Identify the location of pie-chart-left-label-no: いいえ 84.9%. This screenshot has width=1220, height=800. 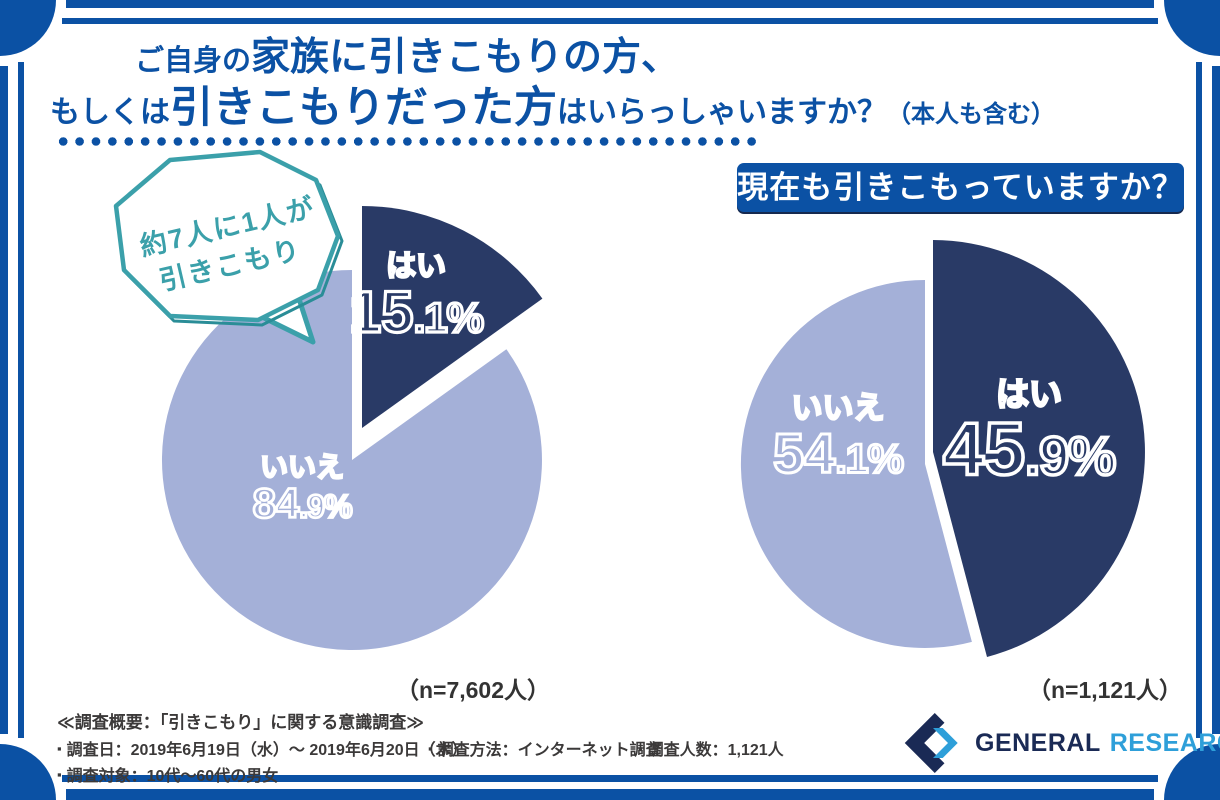
(302, 488).